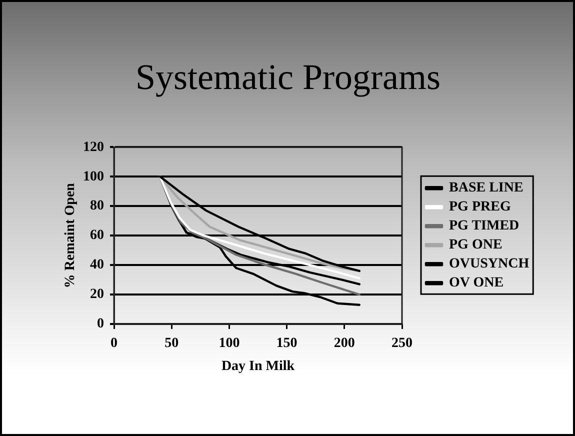 This screenshot has height=436, width=575. Describe the element at coordinates (70, 235) in the screenshot. I see `y-axis-title: % Remaint Open` at that location.